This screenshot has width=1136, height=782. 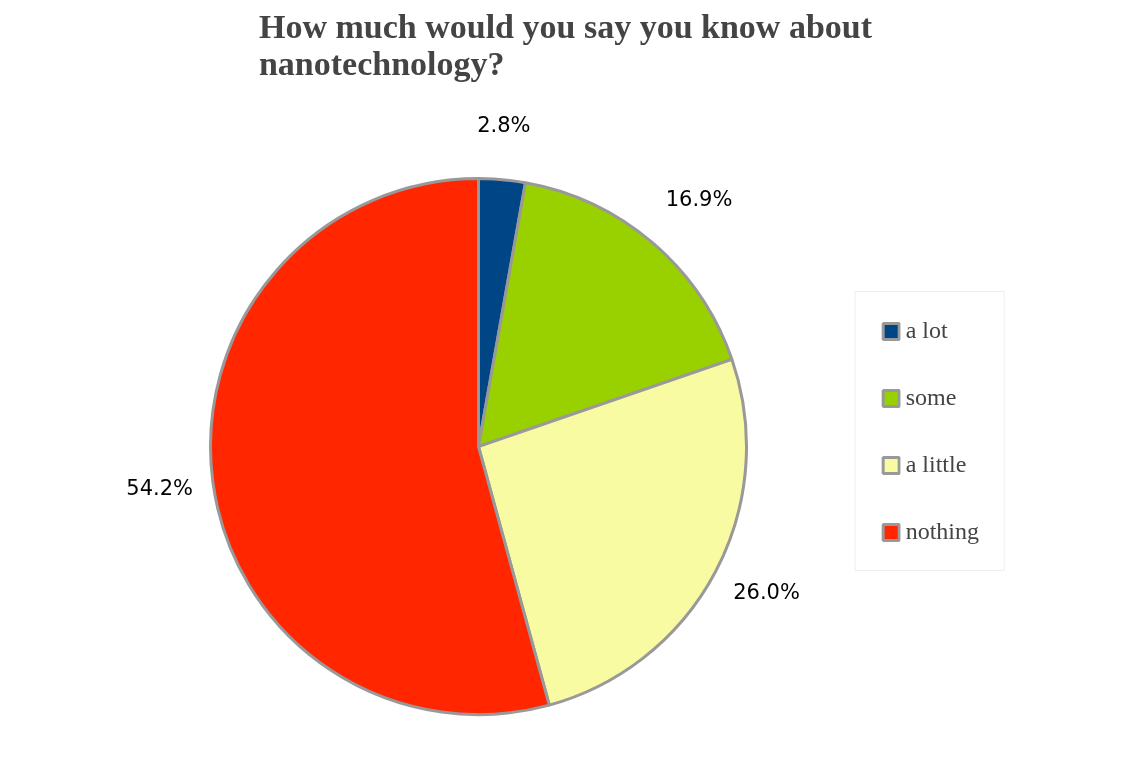 I want to click on data-label: 26.0%, so click(x=766, y=591).